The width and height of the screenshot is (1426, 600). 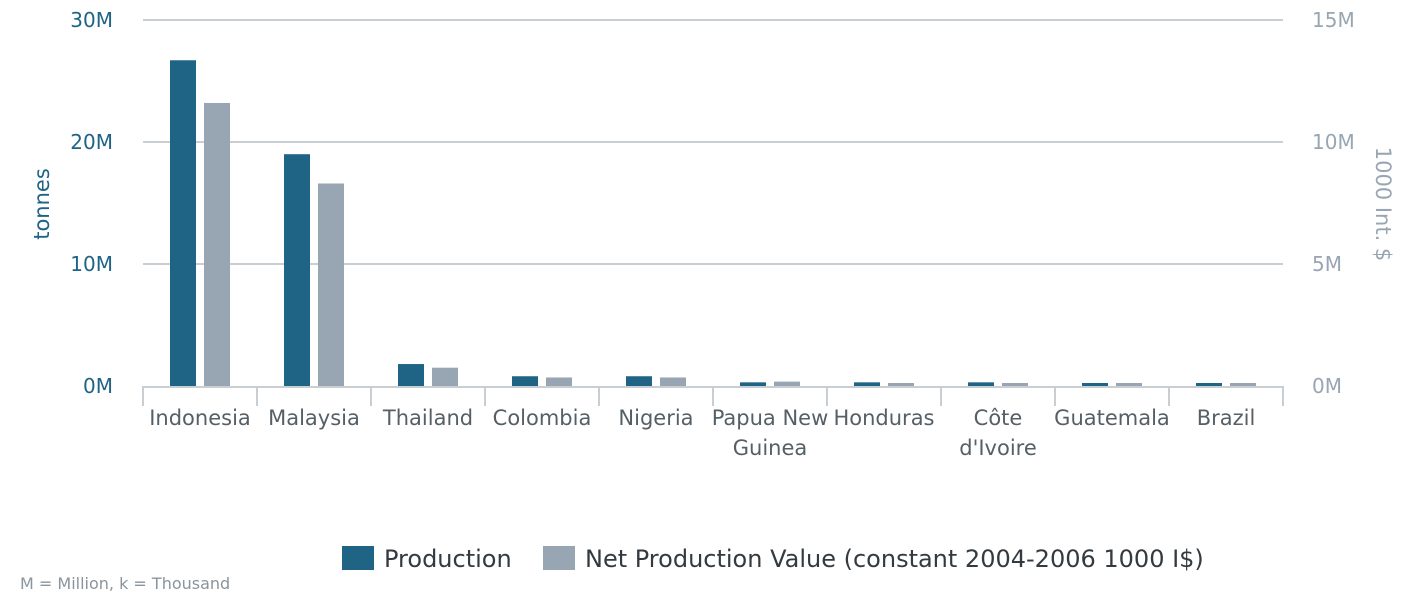 I want to click on category-label: Côte d'Ivoire, so click(x=998, y=433).